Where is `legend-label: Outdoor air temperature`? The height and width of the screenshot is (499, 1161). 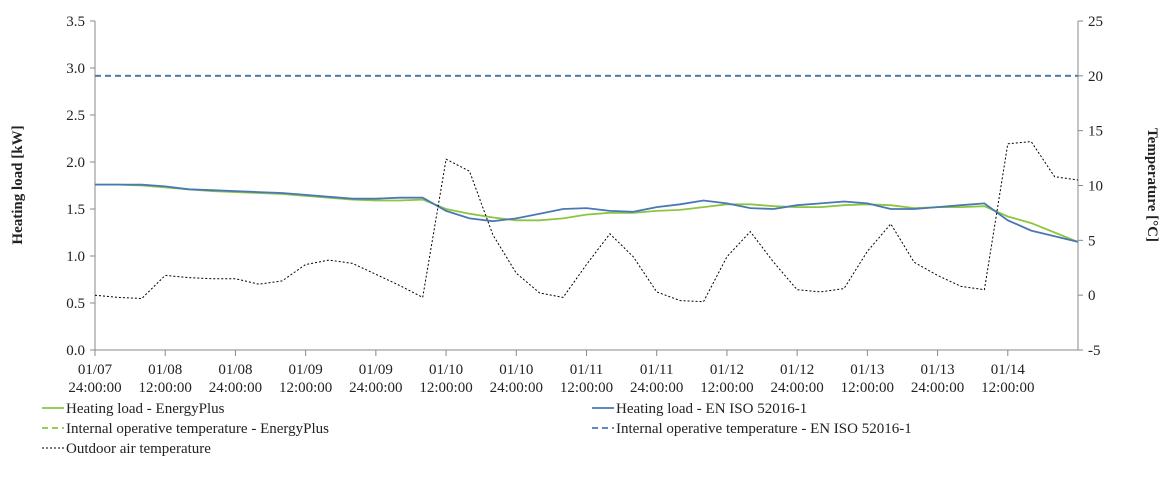
legend-label: Outdoor air temperature is located at coordinates (138, 449).